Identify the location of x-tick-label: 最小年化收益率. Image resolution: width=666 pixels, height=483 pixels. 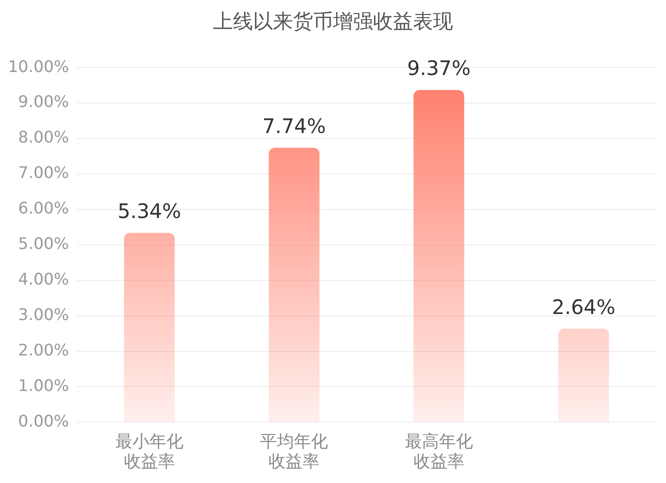
(149, 452).